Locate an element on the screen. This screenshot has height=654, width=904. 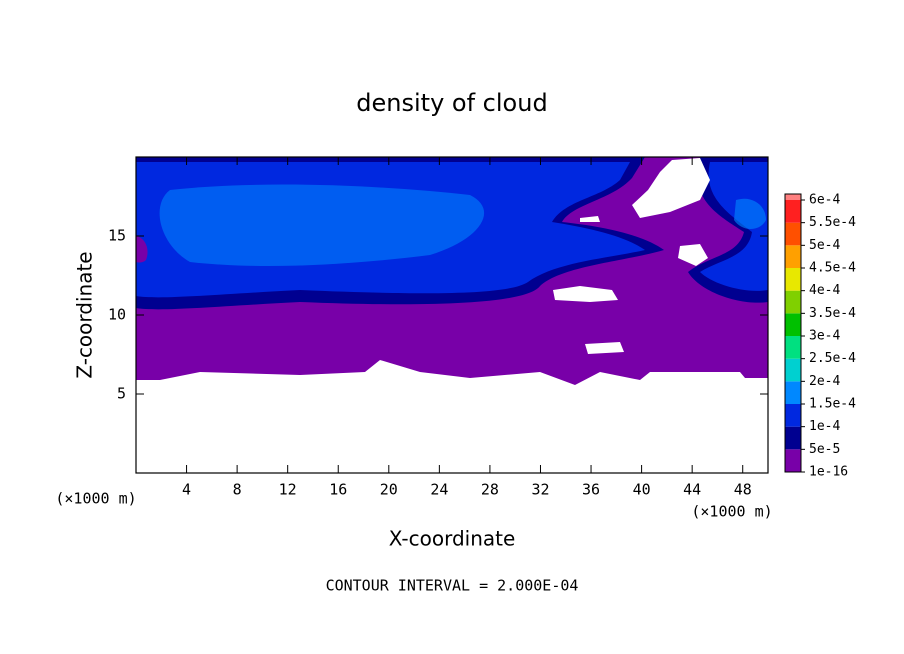
x-tick-label: 16 is located at coordinates (338, 490).